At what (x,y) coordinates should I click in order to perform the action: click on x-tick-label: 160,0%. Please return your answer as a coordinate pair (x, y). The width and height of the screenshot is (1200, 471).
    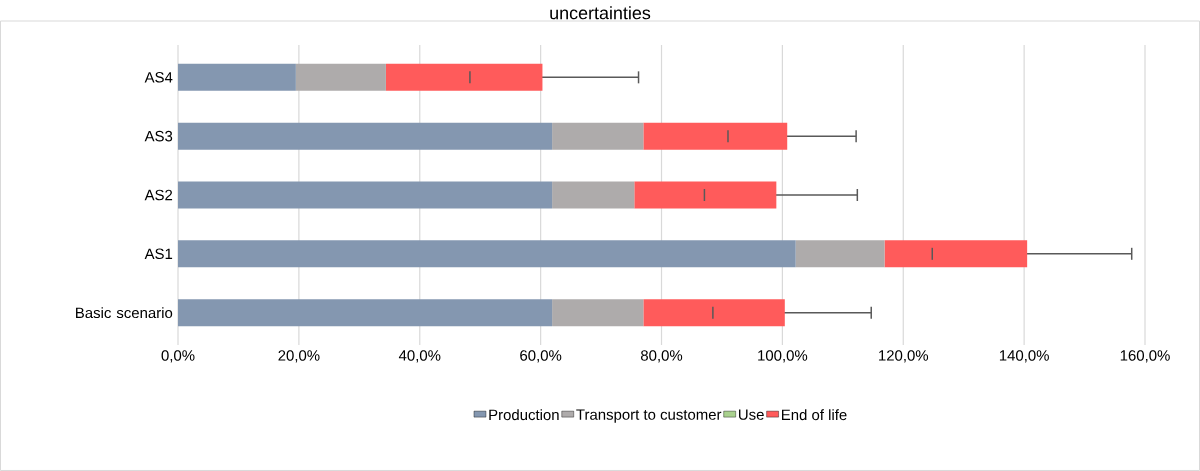
    Looking at the image, I should click on (1145, 356).